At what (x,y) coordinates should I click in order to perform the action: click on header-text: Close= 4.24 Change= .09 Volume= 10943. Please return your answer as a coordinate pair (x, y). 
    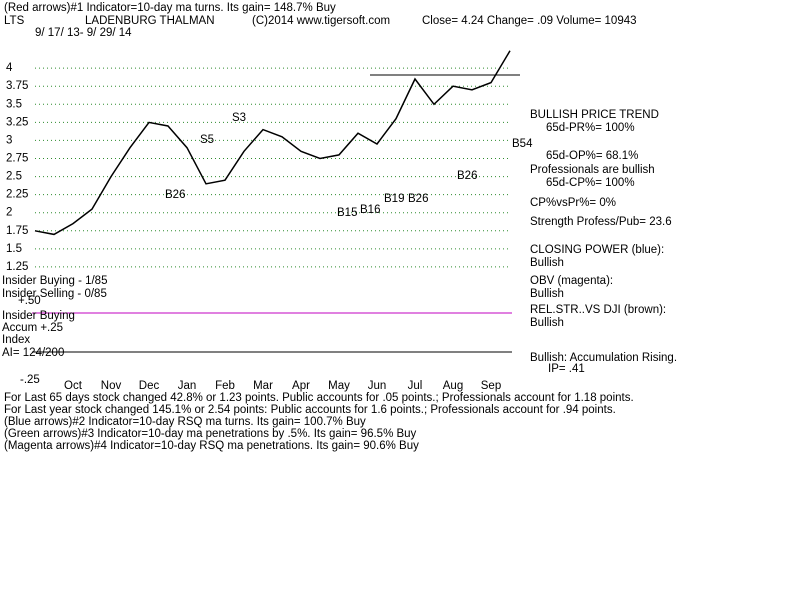
    Looking at the image, I should click on (529, 21).